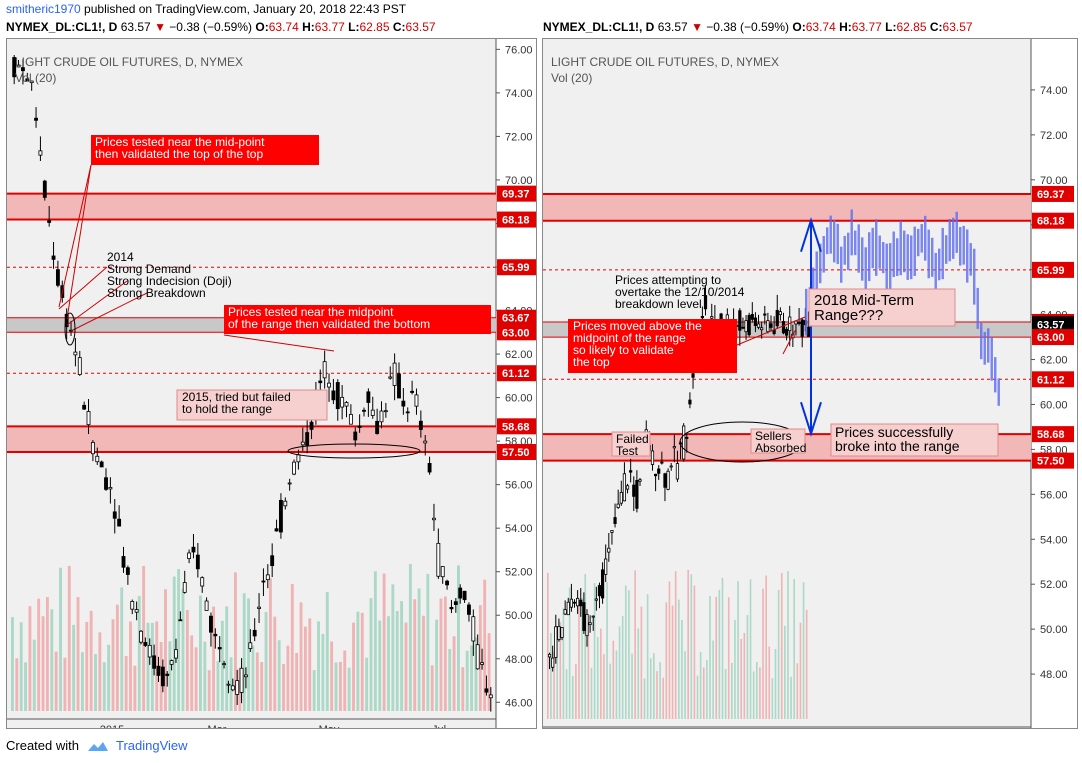  What do you see at coordinates (519, 660) in the screenshot?
I see `y-tick-label: 48.00` at bounding box center [519, 660].